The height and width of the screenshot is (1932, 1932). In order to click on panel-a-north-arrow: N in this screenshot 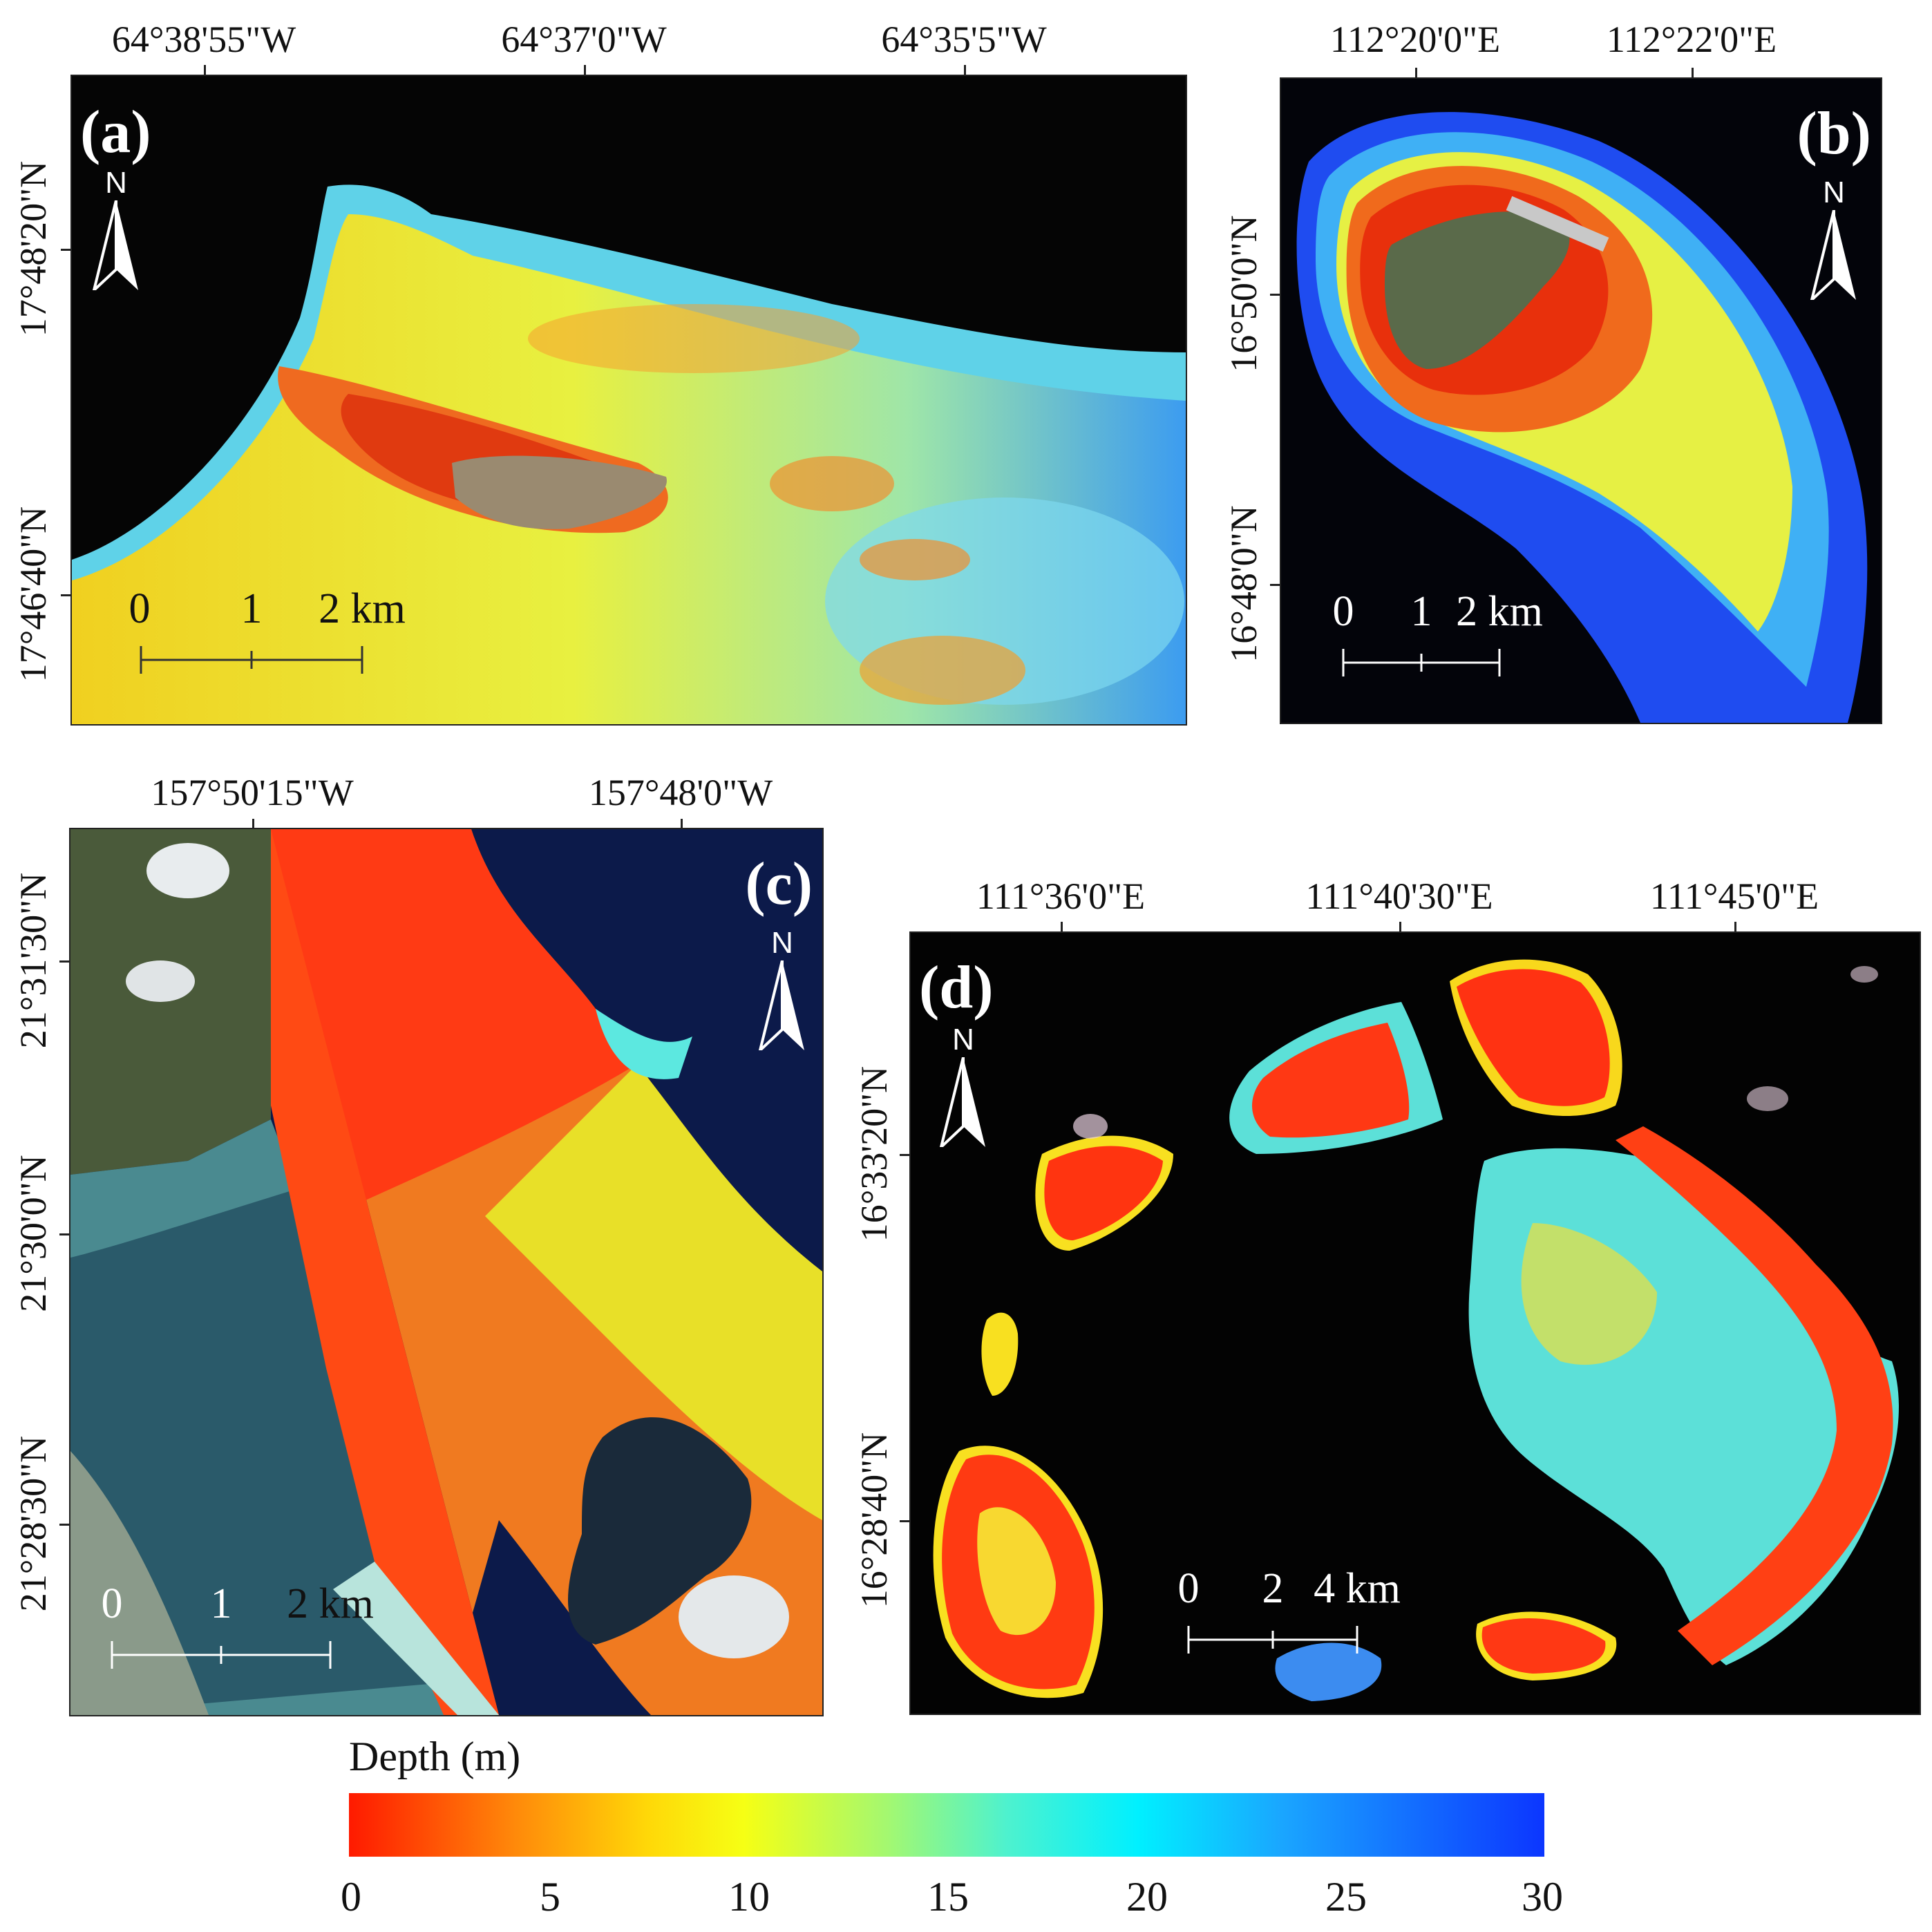, I will do `click(116, 228)`.